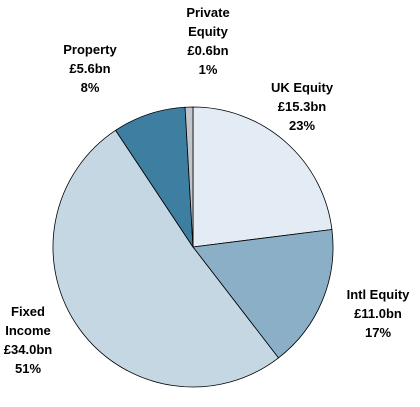 The image size is (420, 407). Describe the element at coordinates (378, 294) in the screenshot. I see `category-label: Intl Equity` at that location.